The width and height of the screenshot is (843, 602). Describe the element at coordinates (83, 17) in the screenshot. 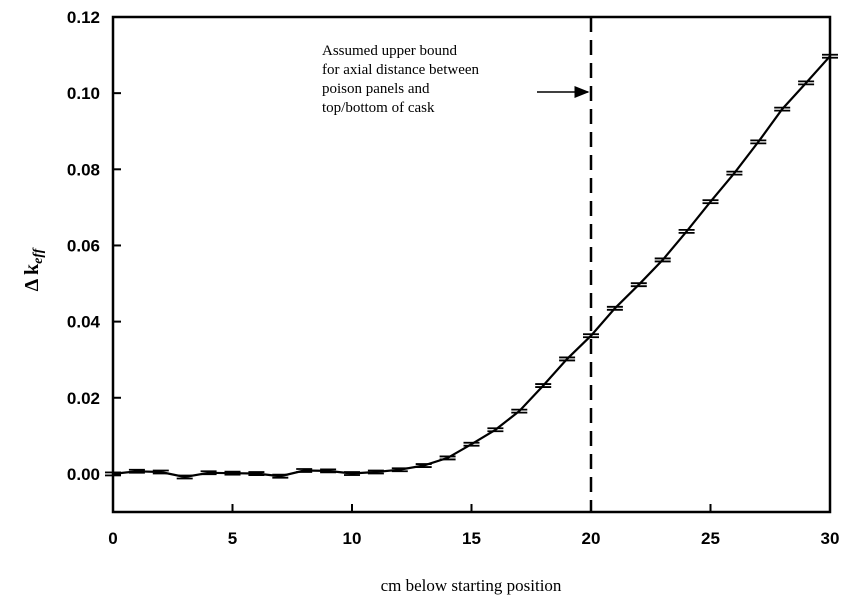

I see `y-tick-label: 0.12` at that location.